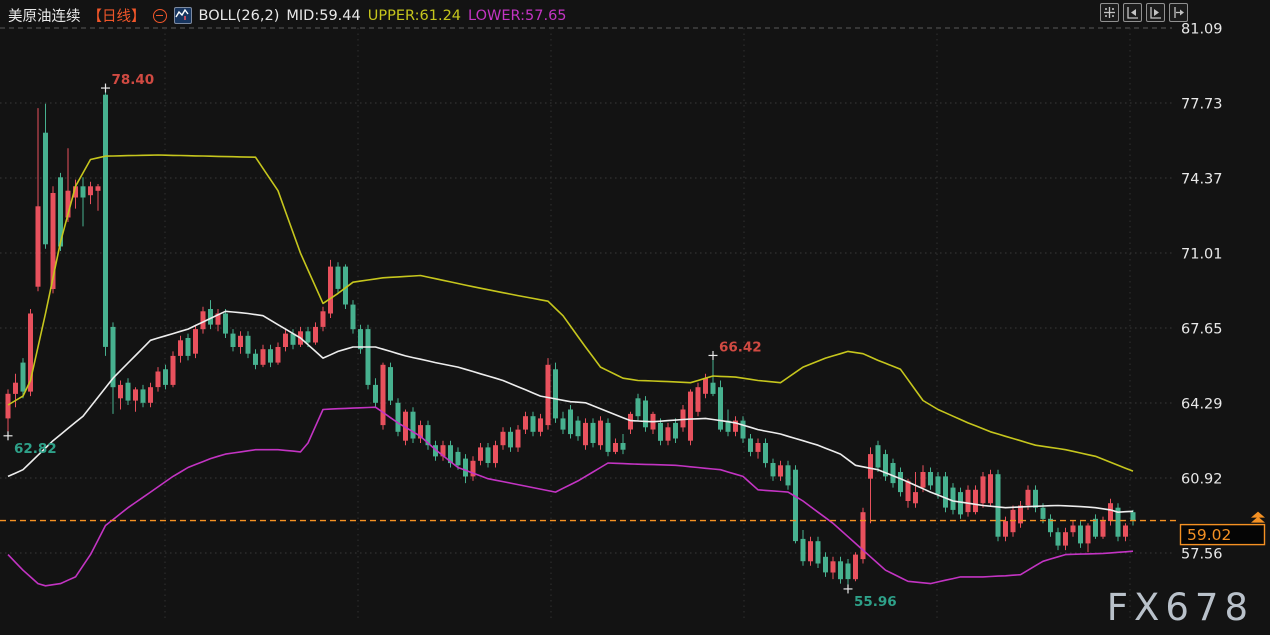 This screenshot has height=635, width=1270. I want to click on price-arrow-icon, so click(1258, 517).